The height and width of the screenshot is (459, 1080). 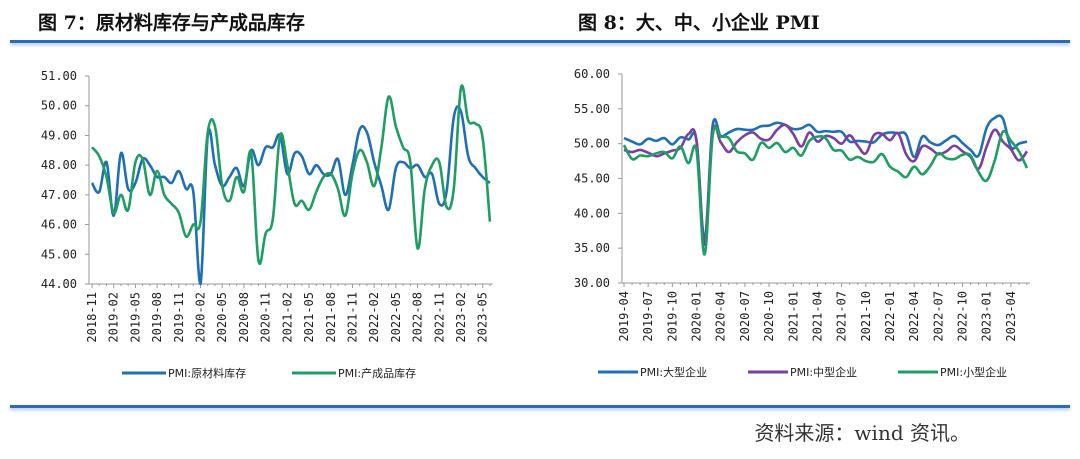 I want to click on legend-label: PMI:中型企业, so click(x=823, y=372).